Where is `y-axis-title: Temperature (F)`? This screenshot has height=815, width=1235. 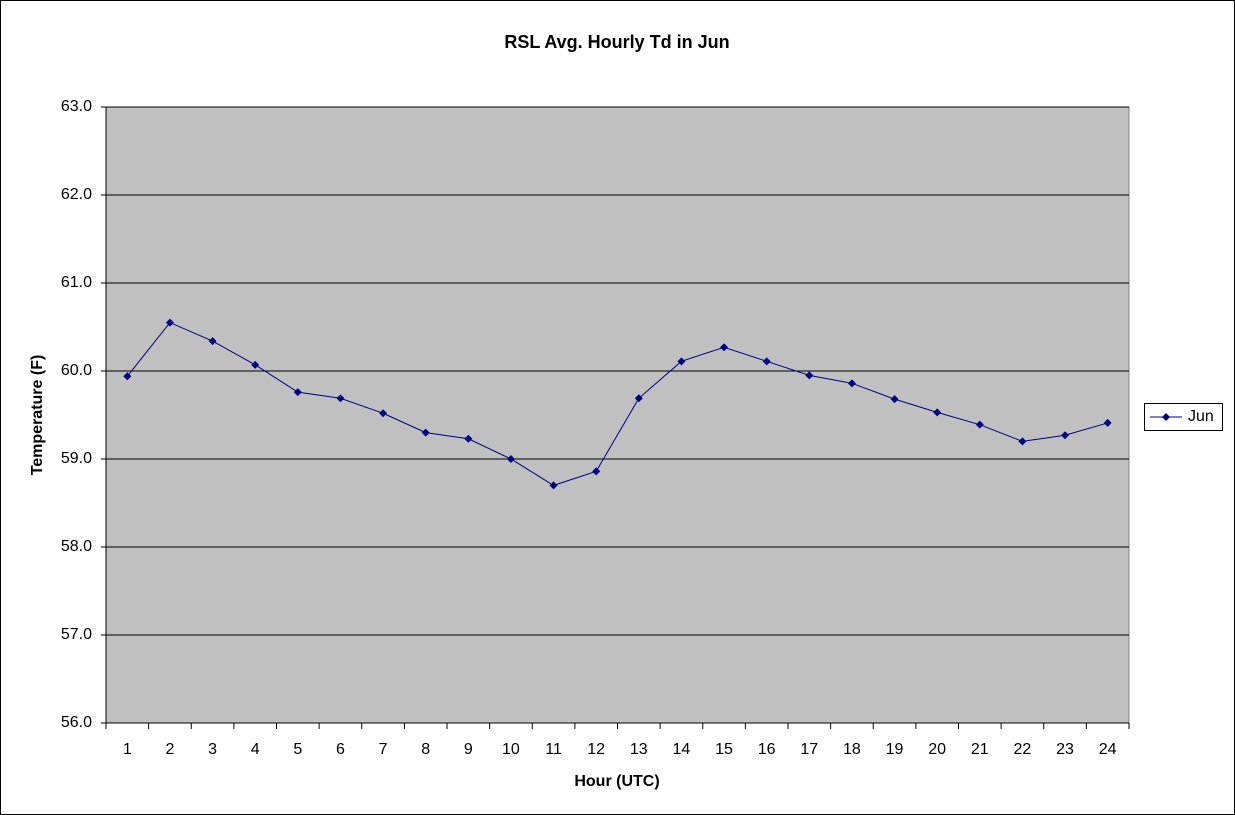
y-axis-title: Temperature (F) is located at coordinates (37, 415).